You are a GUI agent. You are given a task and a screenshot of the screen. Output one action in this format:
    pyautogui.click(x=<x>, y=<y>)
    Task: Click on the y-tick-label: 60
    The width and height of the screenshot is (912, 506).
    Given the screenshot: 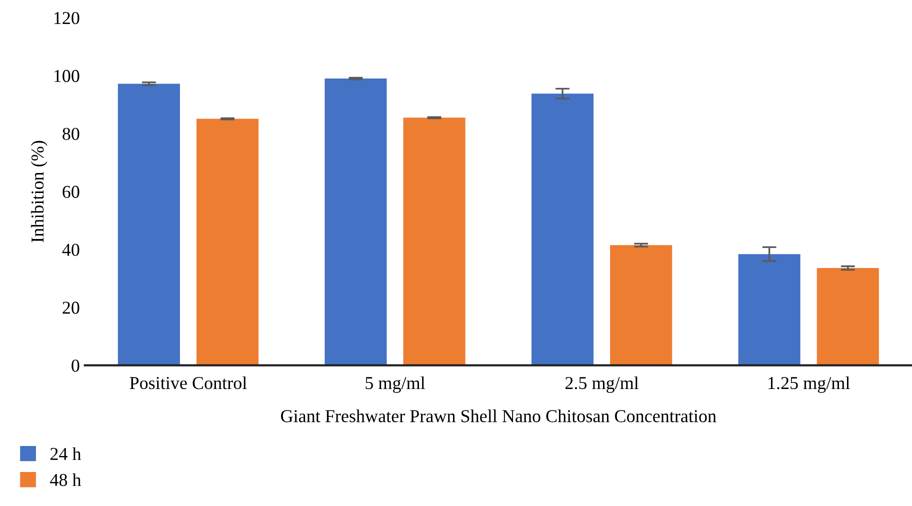 What is the action you would take?
    pyautogui.click(x=71, y=192)
    